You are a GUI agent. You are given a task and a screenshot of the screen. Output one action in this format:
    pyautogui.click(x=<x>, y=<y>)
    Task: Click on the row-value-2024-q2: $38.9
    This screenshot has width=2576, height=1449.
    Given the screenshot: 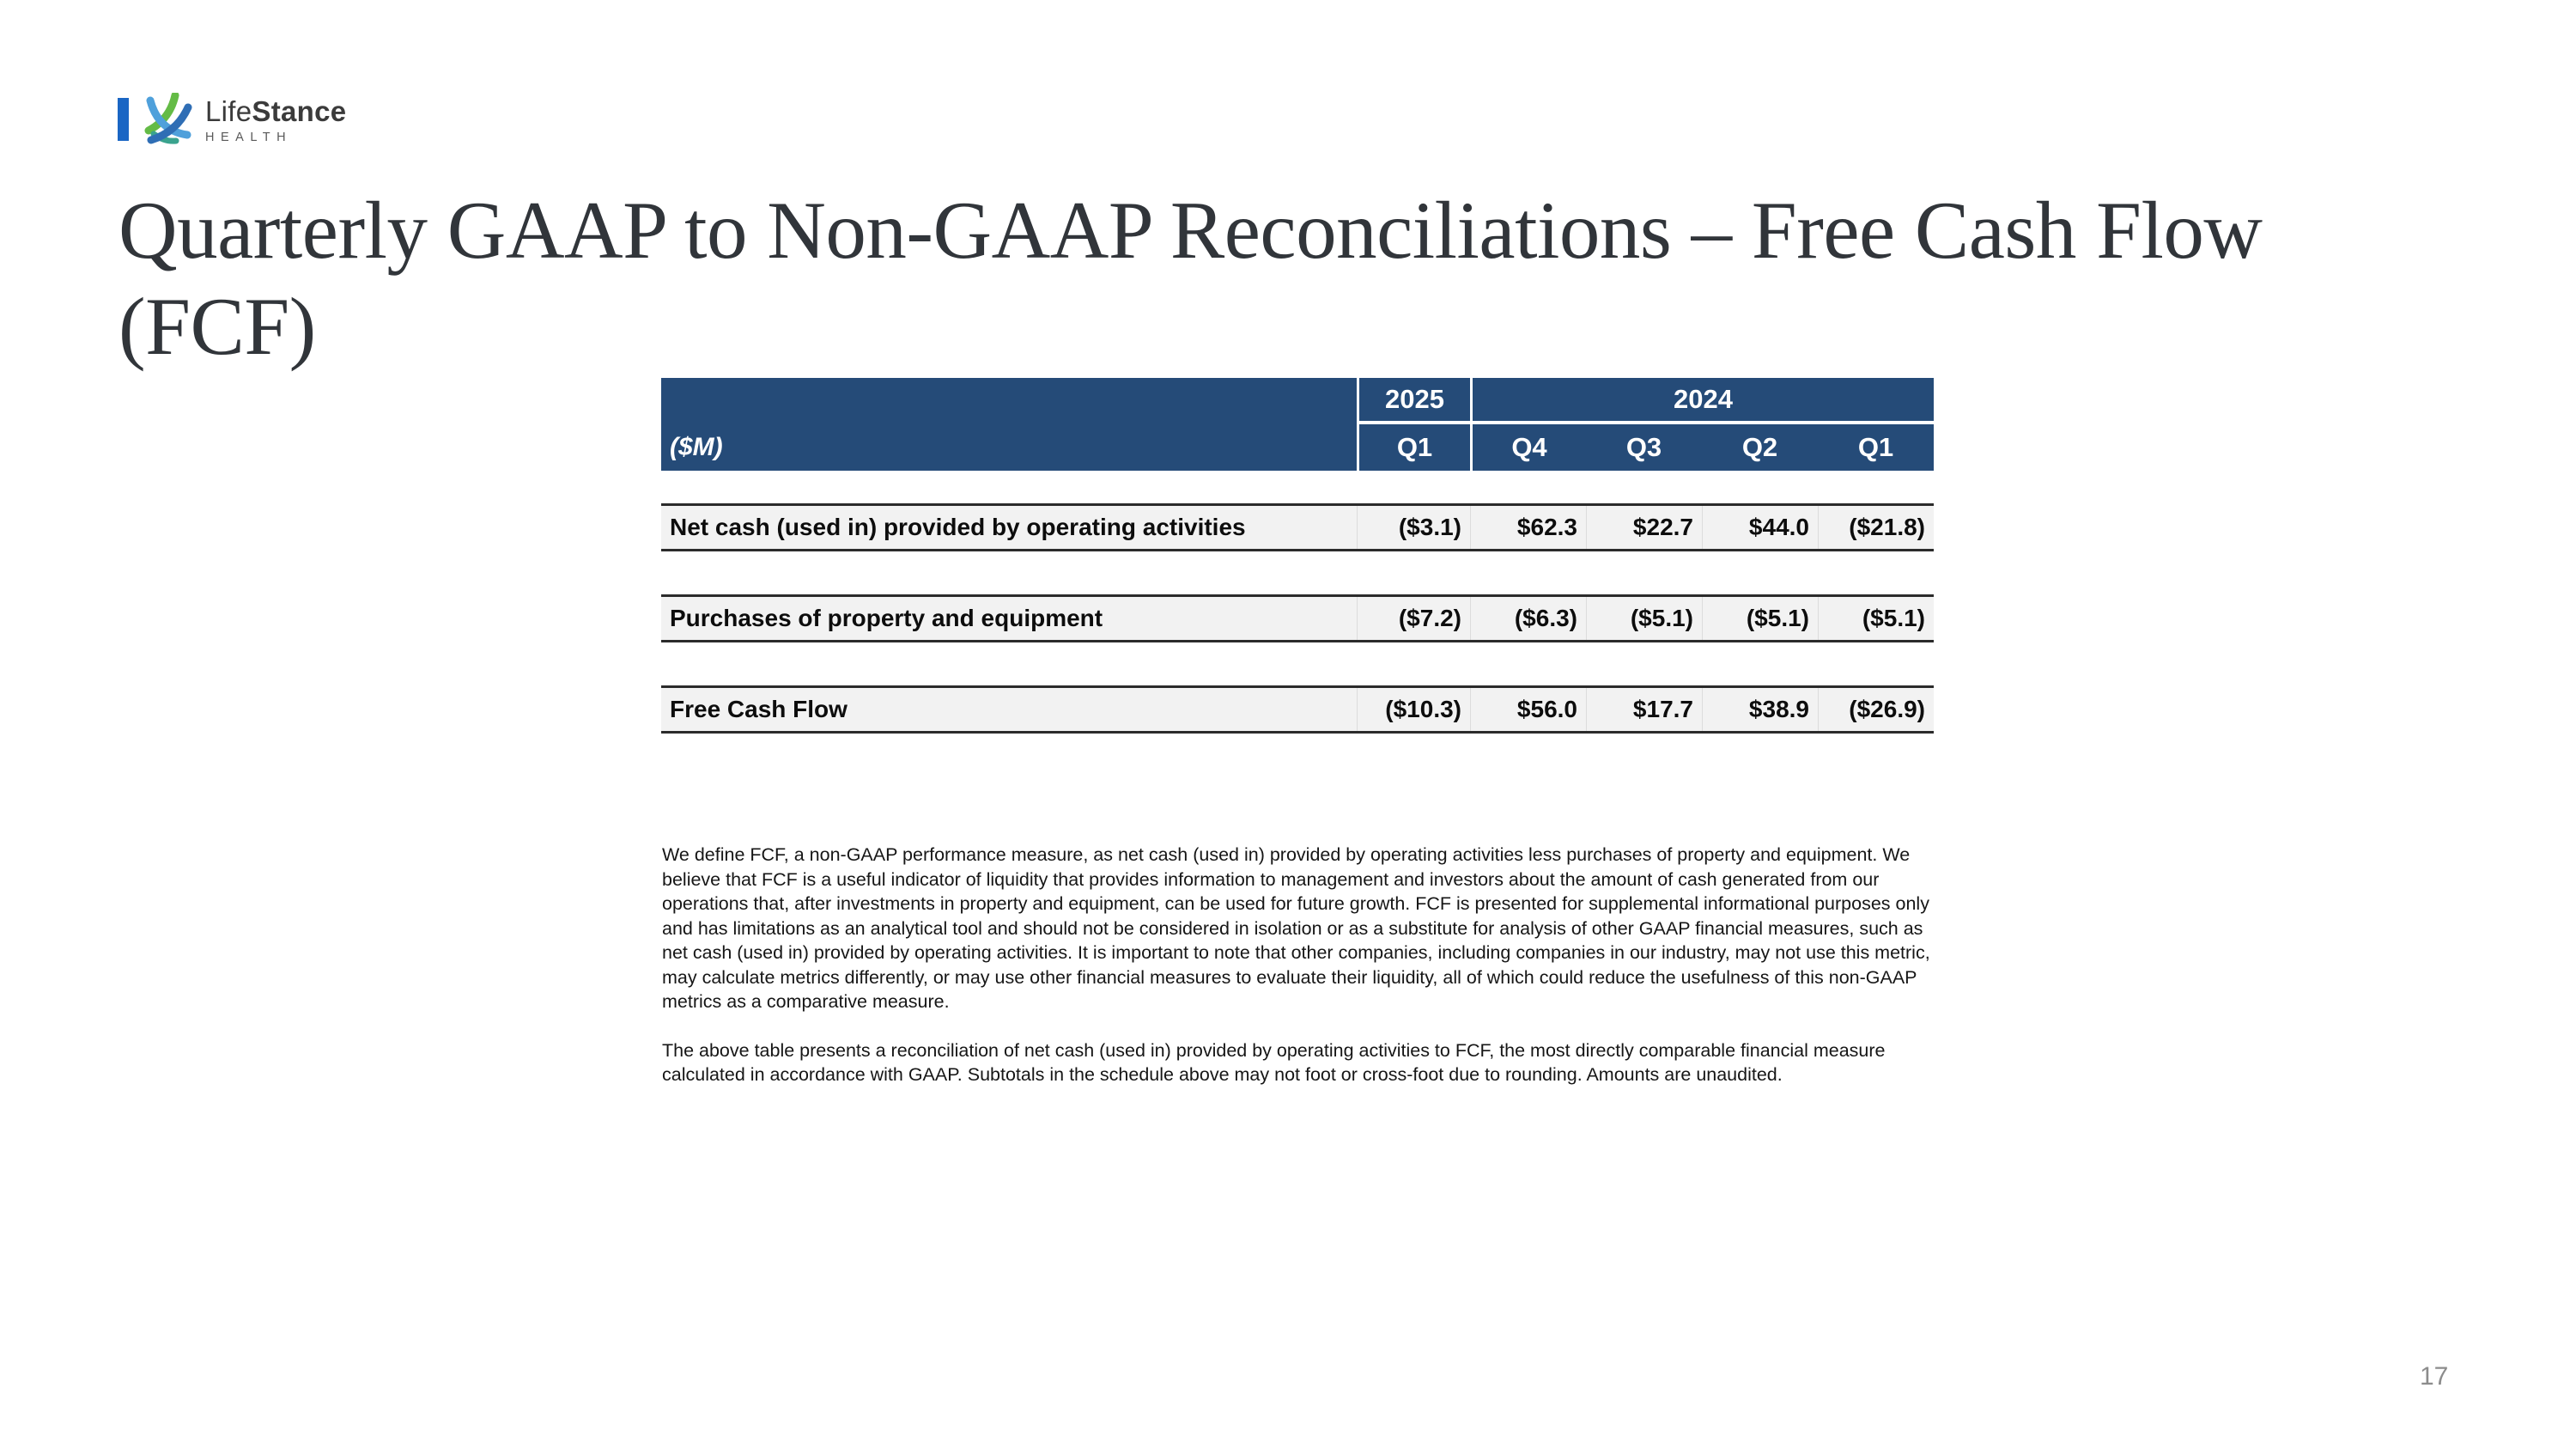 What is the action you would take?
    pyautogui.click(x=1760, y=709)
    